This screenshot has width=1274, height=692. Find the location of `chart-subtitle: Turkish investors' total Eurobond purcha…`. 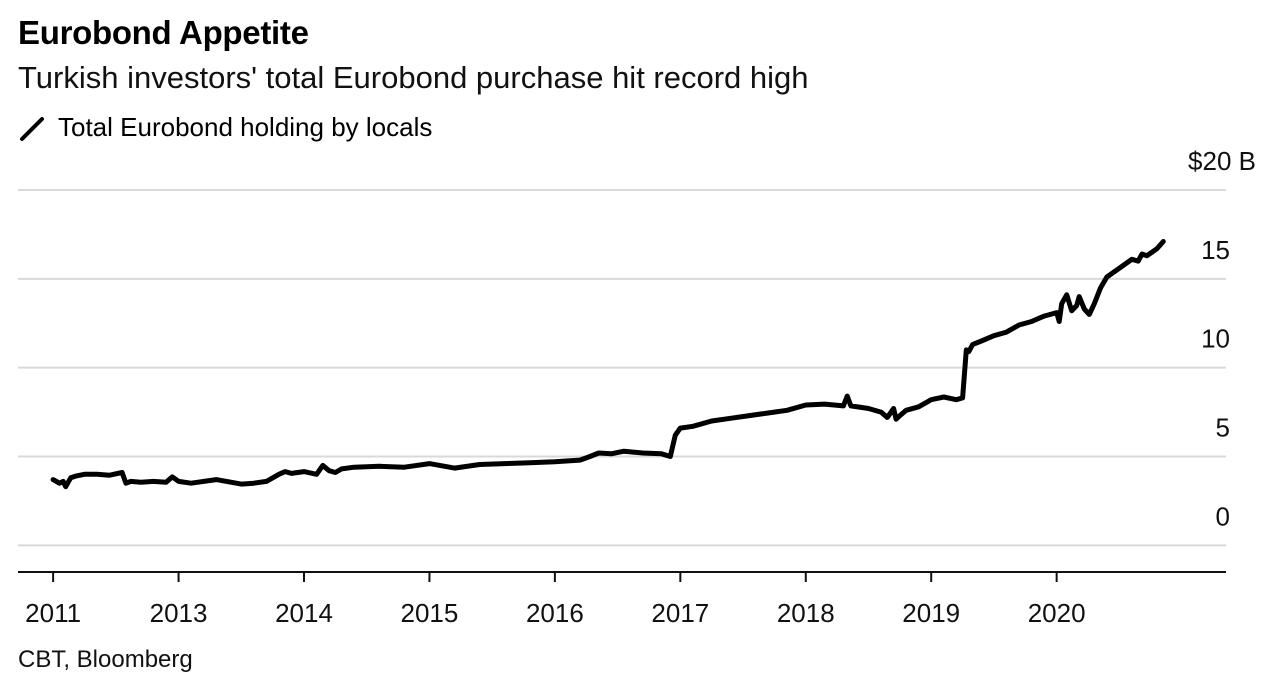

chart-subtitle: Turkish investors' total Eurobond purcha… is located at coordinates (413, 77).